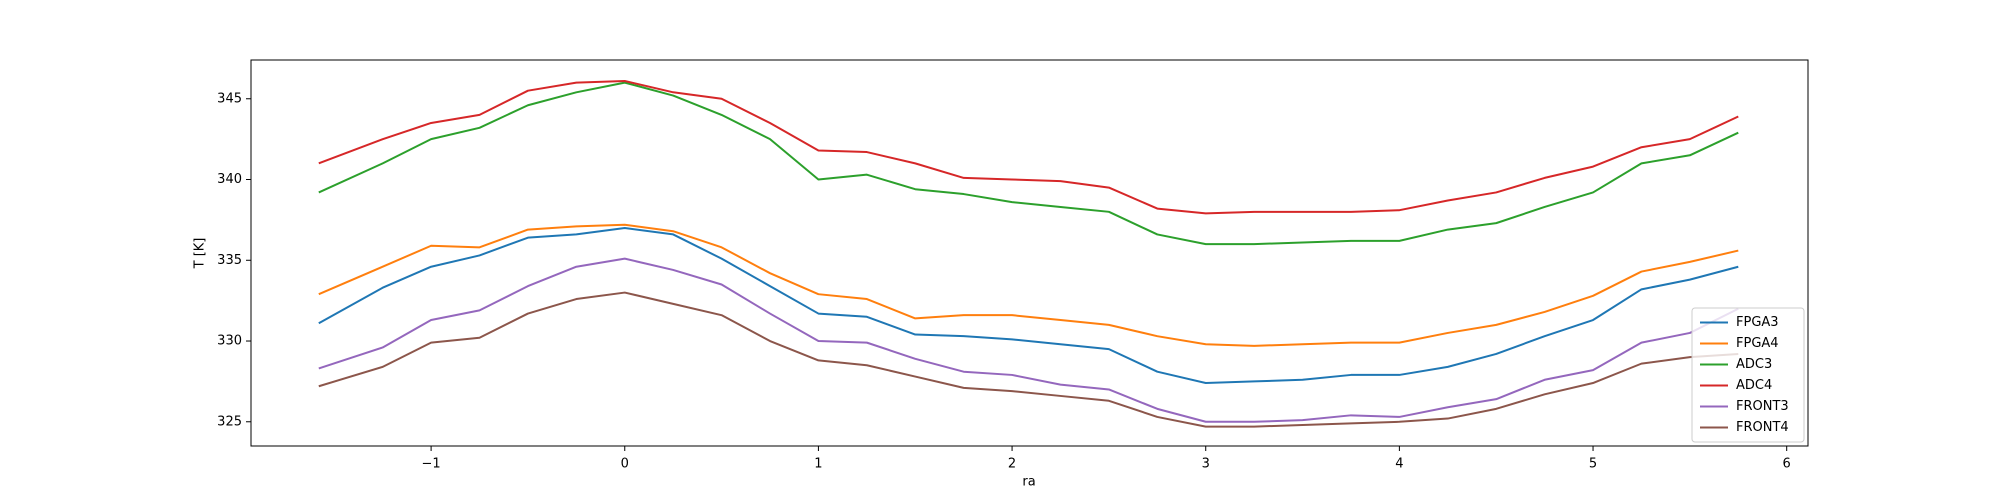  Describe the element at coordinates (200, 254) in the screenshot. I see `y-axis-label: T [K]` at that location.